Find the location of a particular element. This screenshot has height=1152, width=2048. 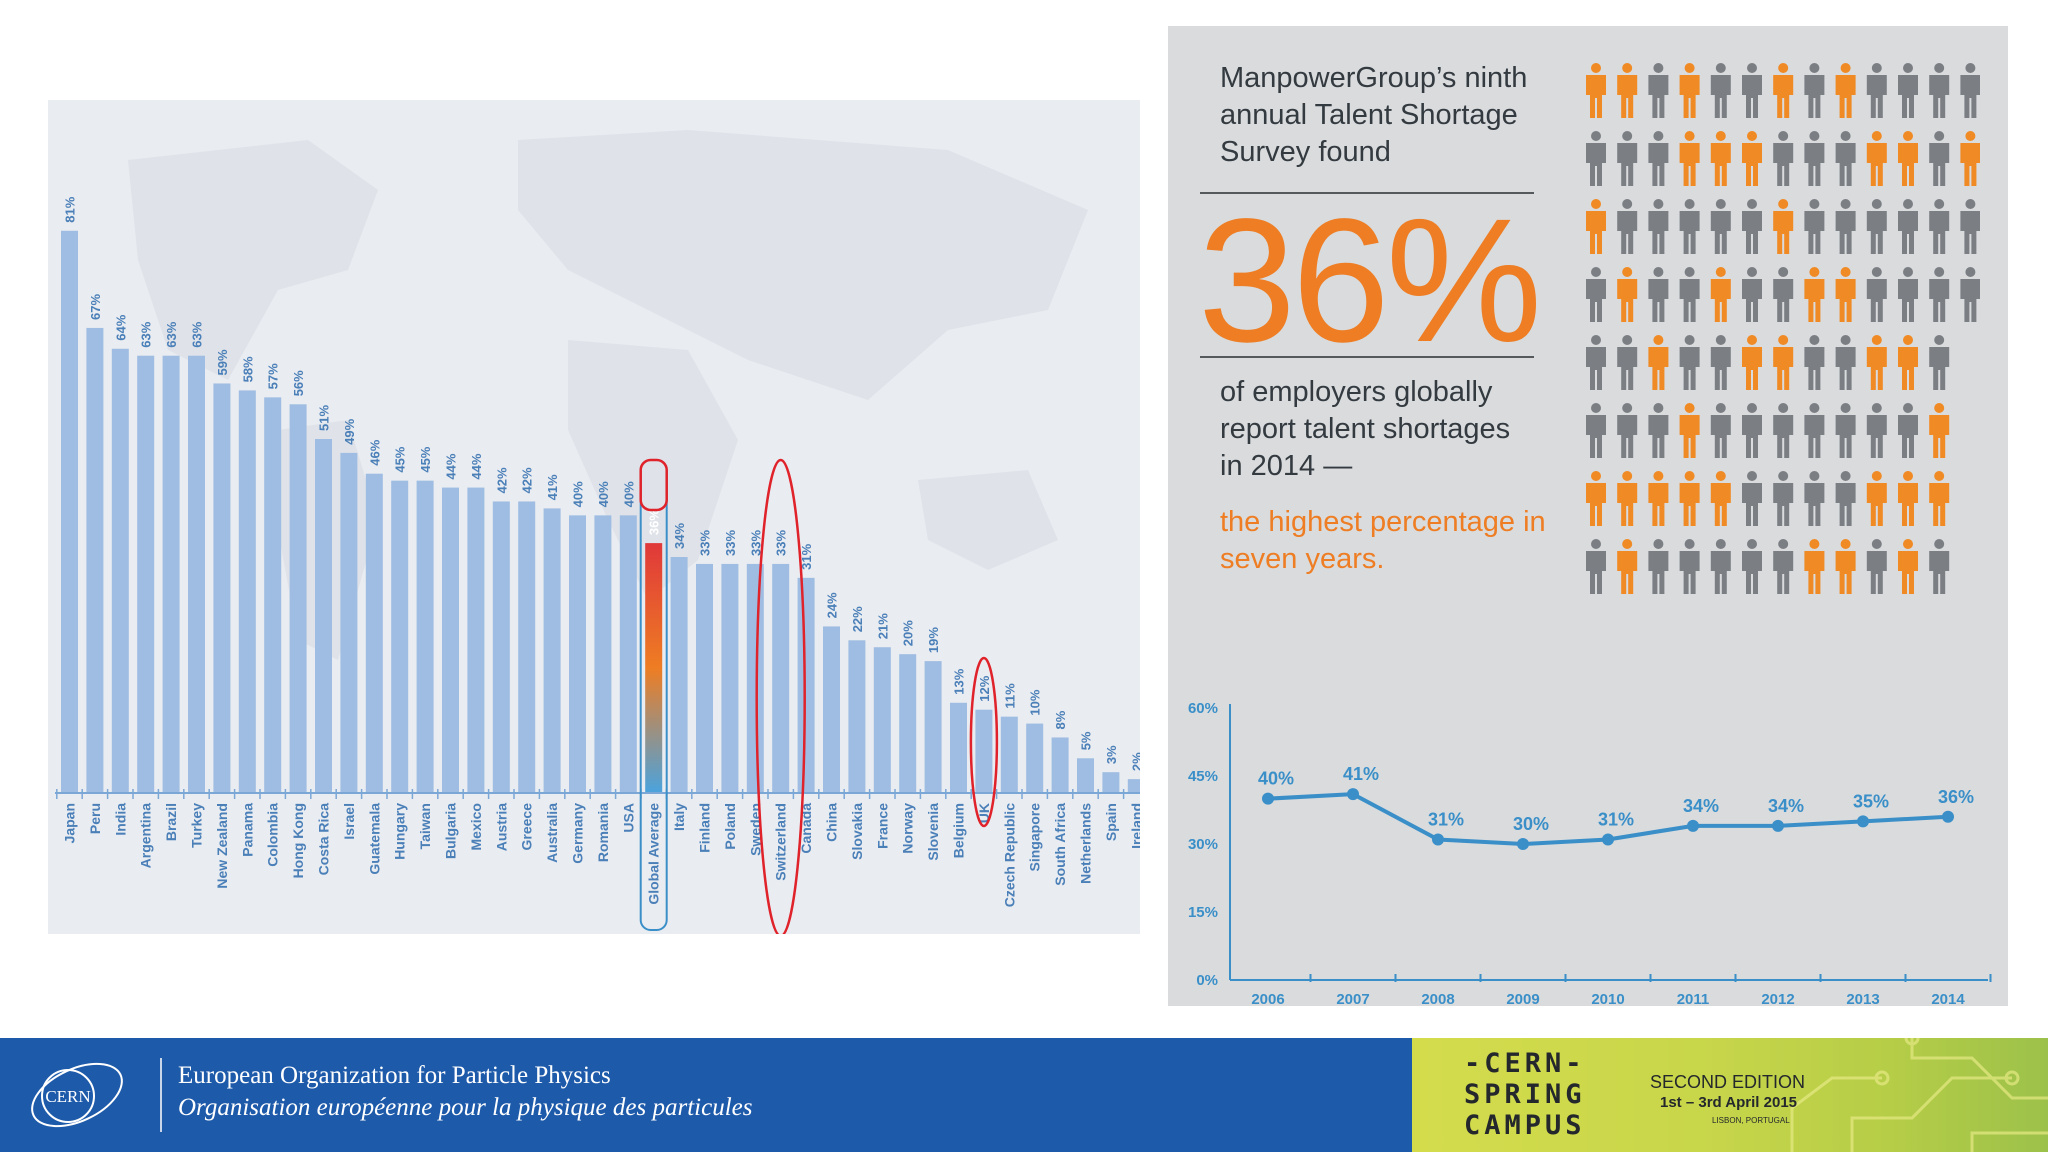

bar-france is located at coordinates (882, 720).